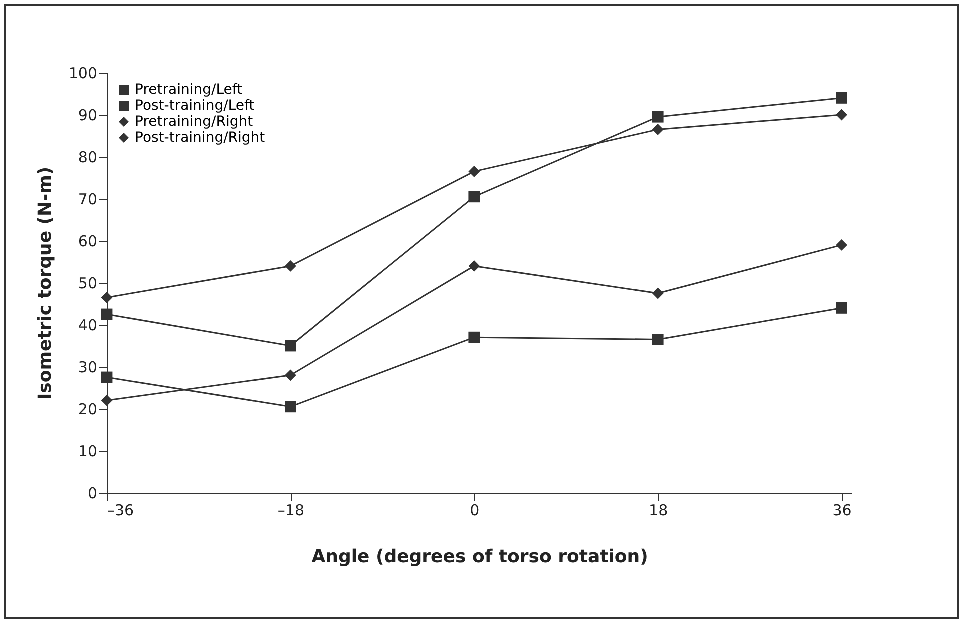  Describe the element at coordinates (658, 511) in the screenshot. I see `x-tick-label: 18` at that location.